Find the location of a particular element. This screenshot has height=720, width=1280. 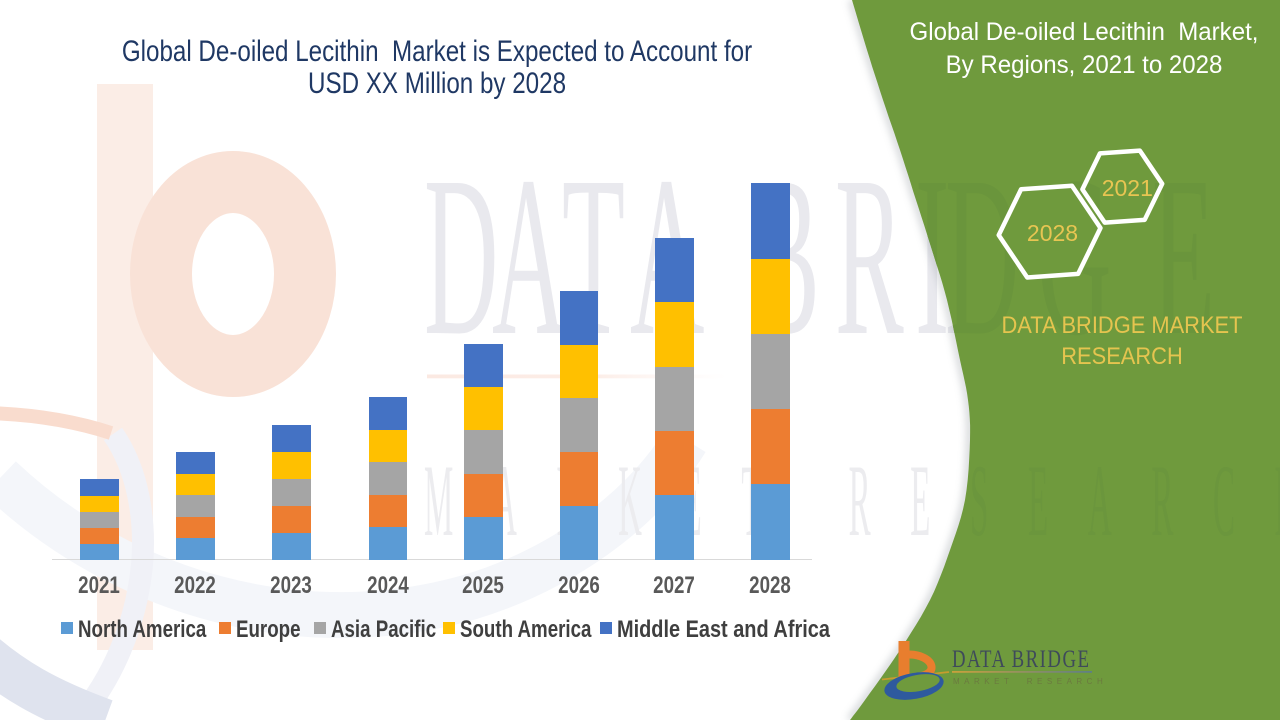

svg-text: R is located at coordinates (869, 257).